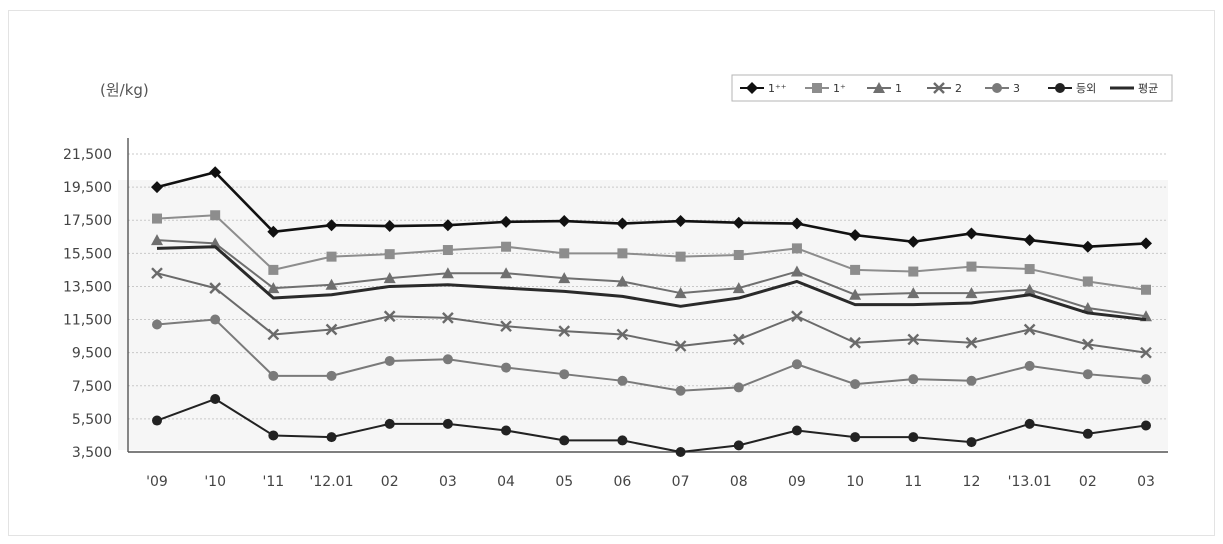  What do you see at coordinates (215, 482) in the screenshot?
I see `x-tick-label: '10` at bounding box center [215, 482].